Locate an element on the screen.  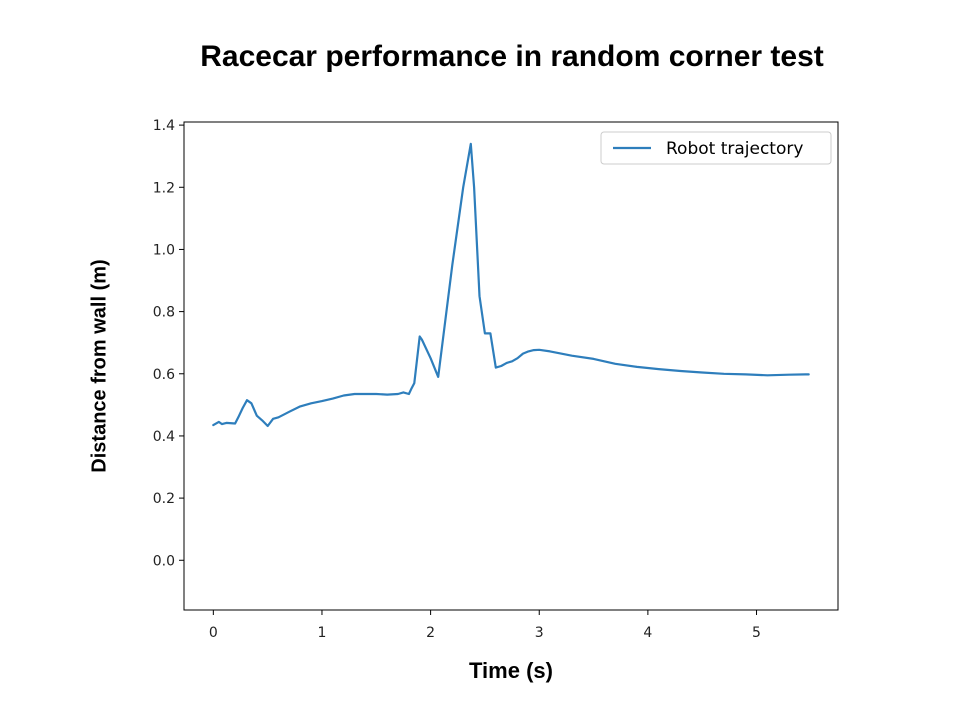
y-tick-label: 0.2 is located at coordinates (164, 499).